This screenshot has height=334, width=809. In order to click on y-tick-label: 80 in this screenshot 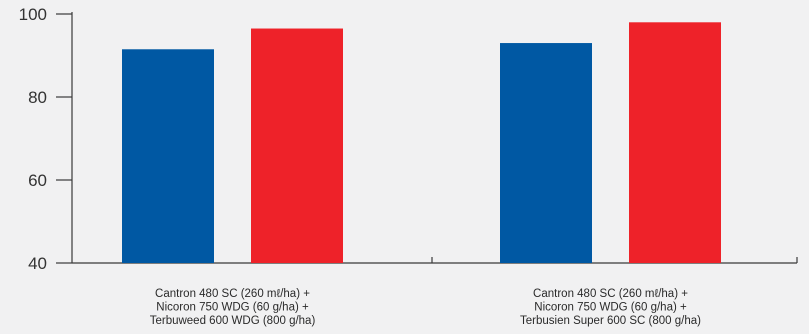, I will do `click(37, 97)`.